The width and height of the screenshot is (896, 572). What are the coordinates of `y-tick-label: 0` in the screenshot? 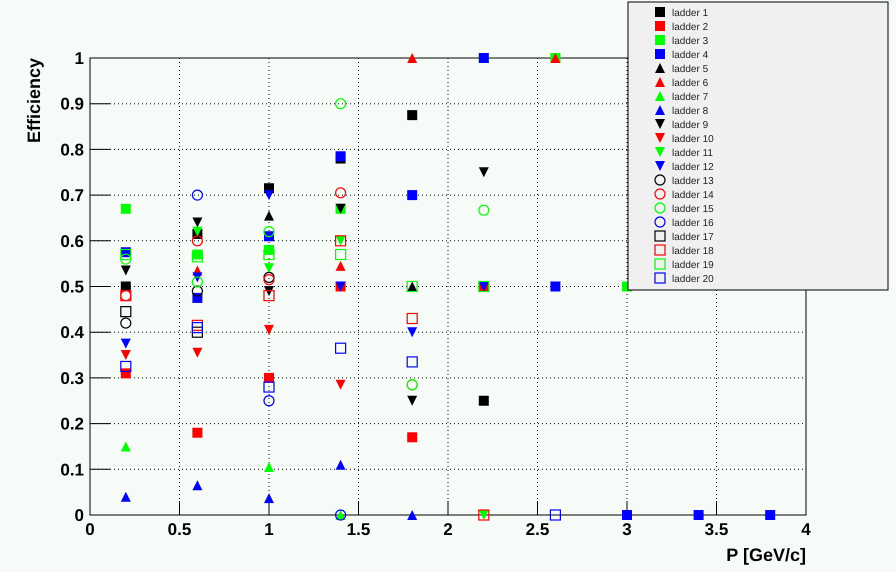 It's located at (79, 515).